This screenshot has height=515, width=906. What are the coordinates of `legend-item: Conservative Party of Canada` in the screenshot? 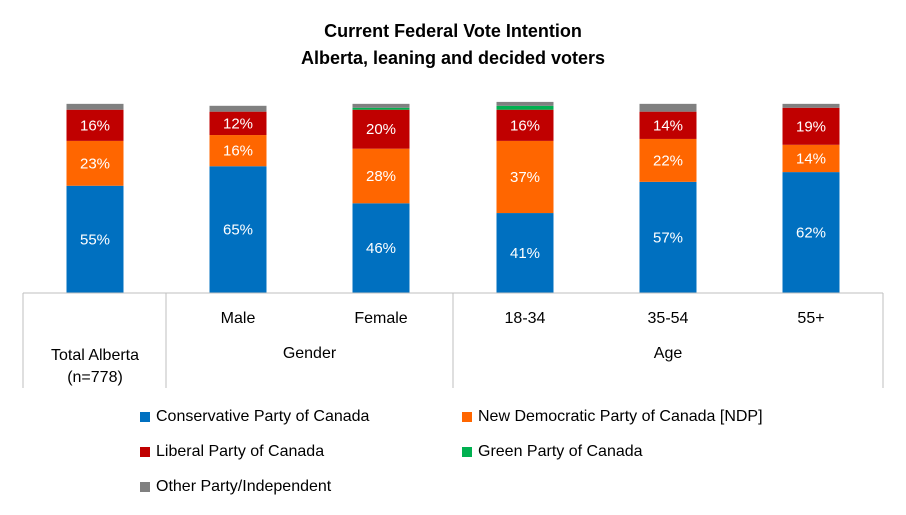 It's located at (254, 417).